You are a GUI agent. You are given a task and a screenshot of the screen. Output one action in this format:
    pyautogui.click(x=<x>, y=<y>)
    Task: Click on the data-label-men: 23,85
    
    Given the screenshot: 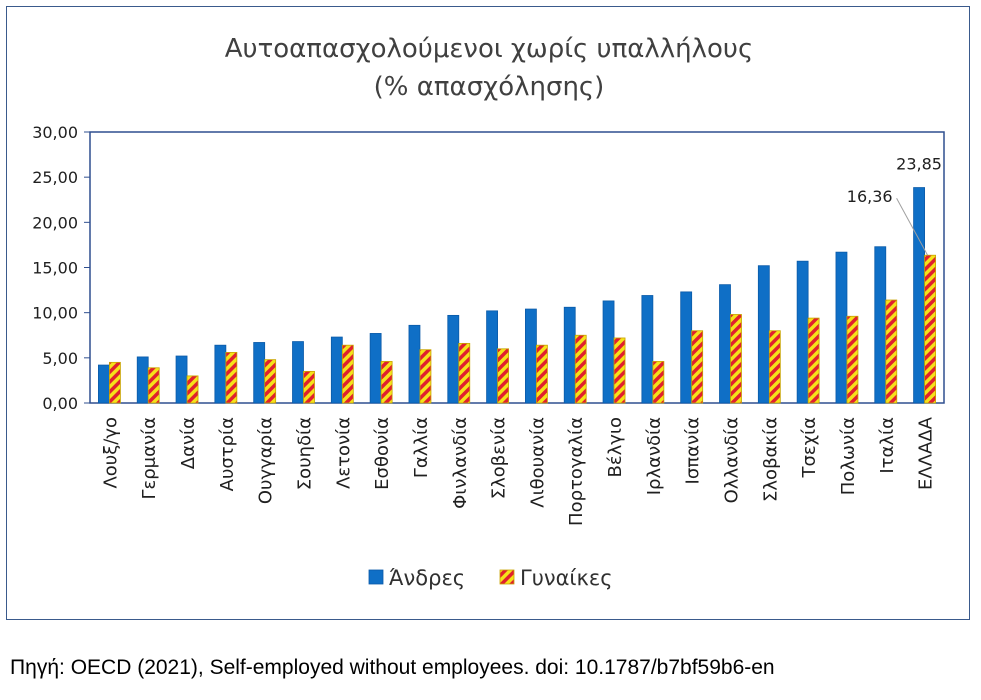 What is the action you would take?
    pyautogui.click(x=919, y=164)
    